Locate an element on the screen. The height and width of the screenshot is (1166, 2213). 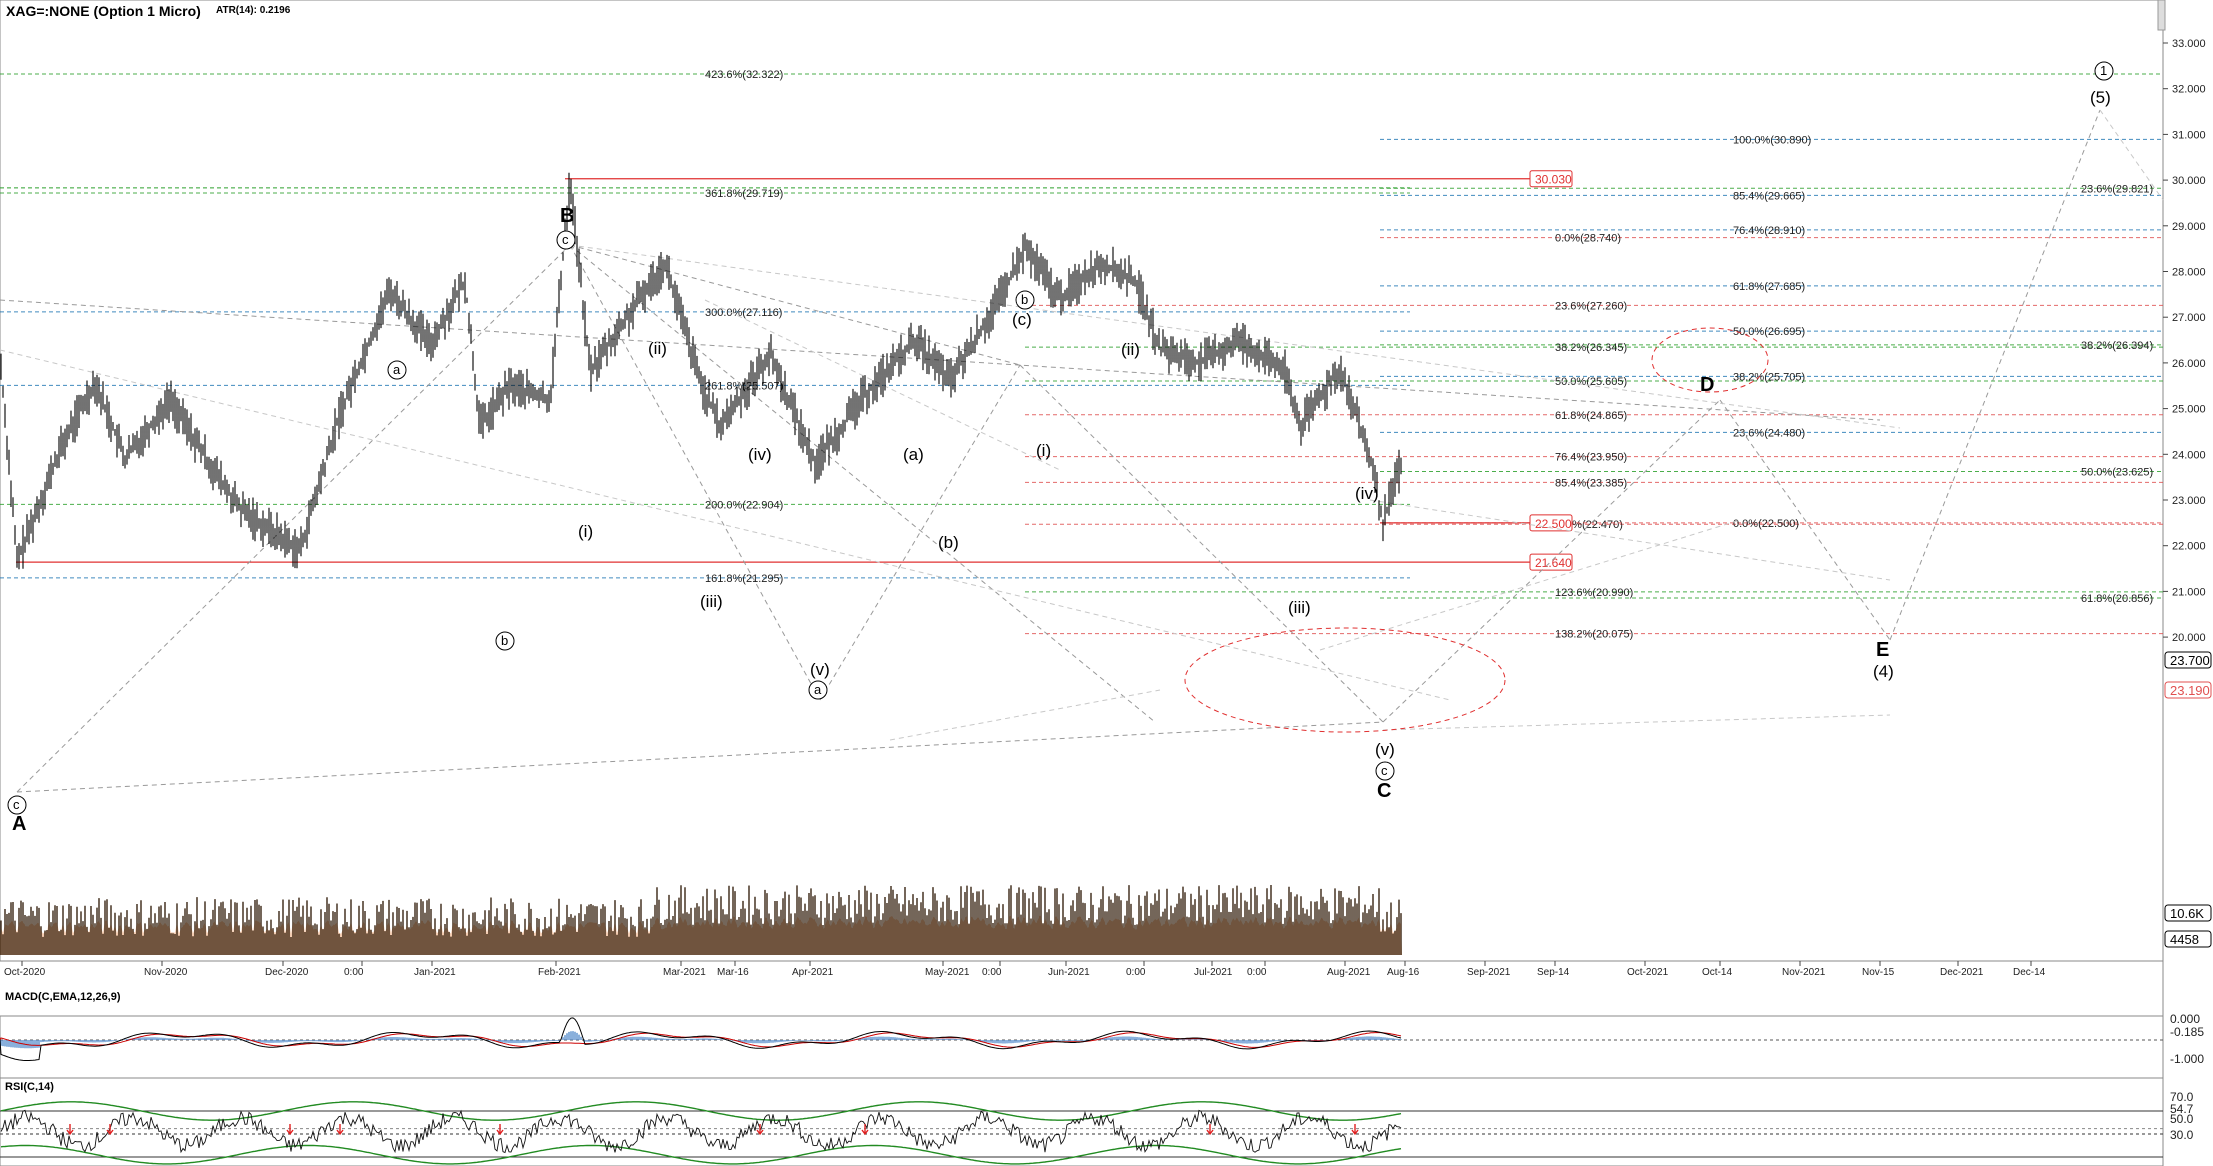
fib-label: 76.4%(28.910) is located at coordinates (1769, 231).